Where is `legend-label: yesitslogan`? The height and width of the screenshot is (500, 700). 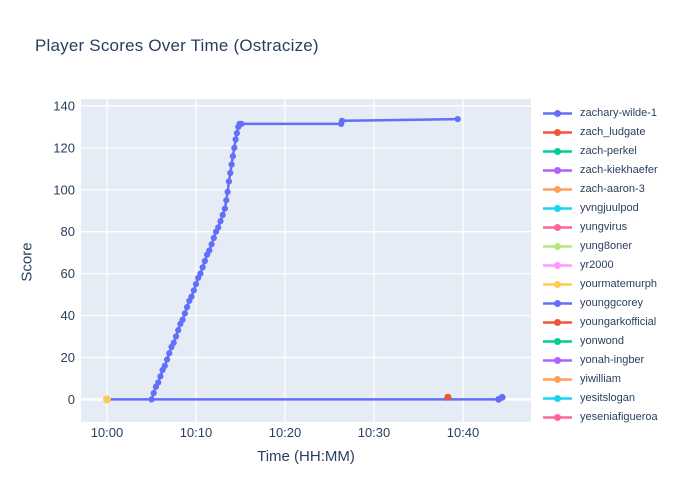 legend-label: yesitslogan is located at coordinates (608, 398).